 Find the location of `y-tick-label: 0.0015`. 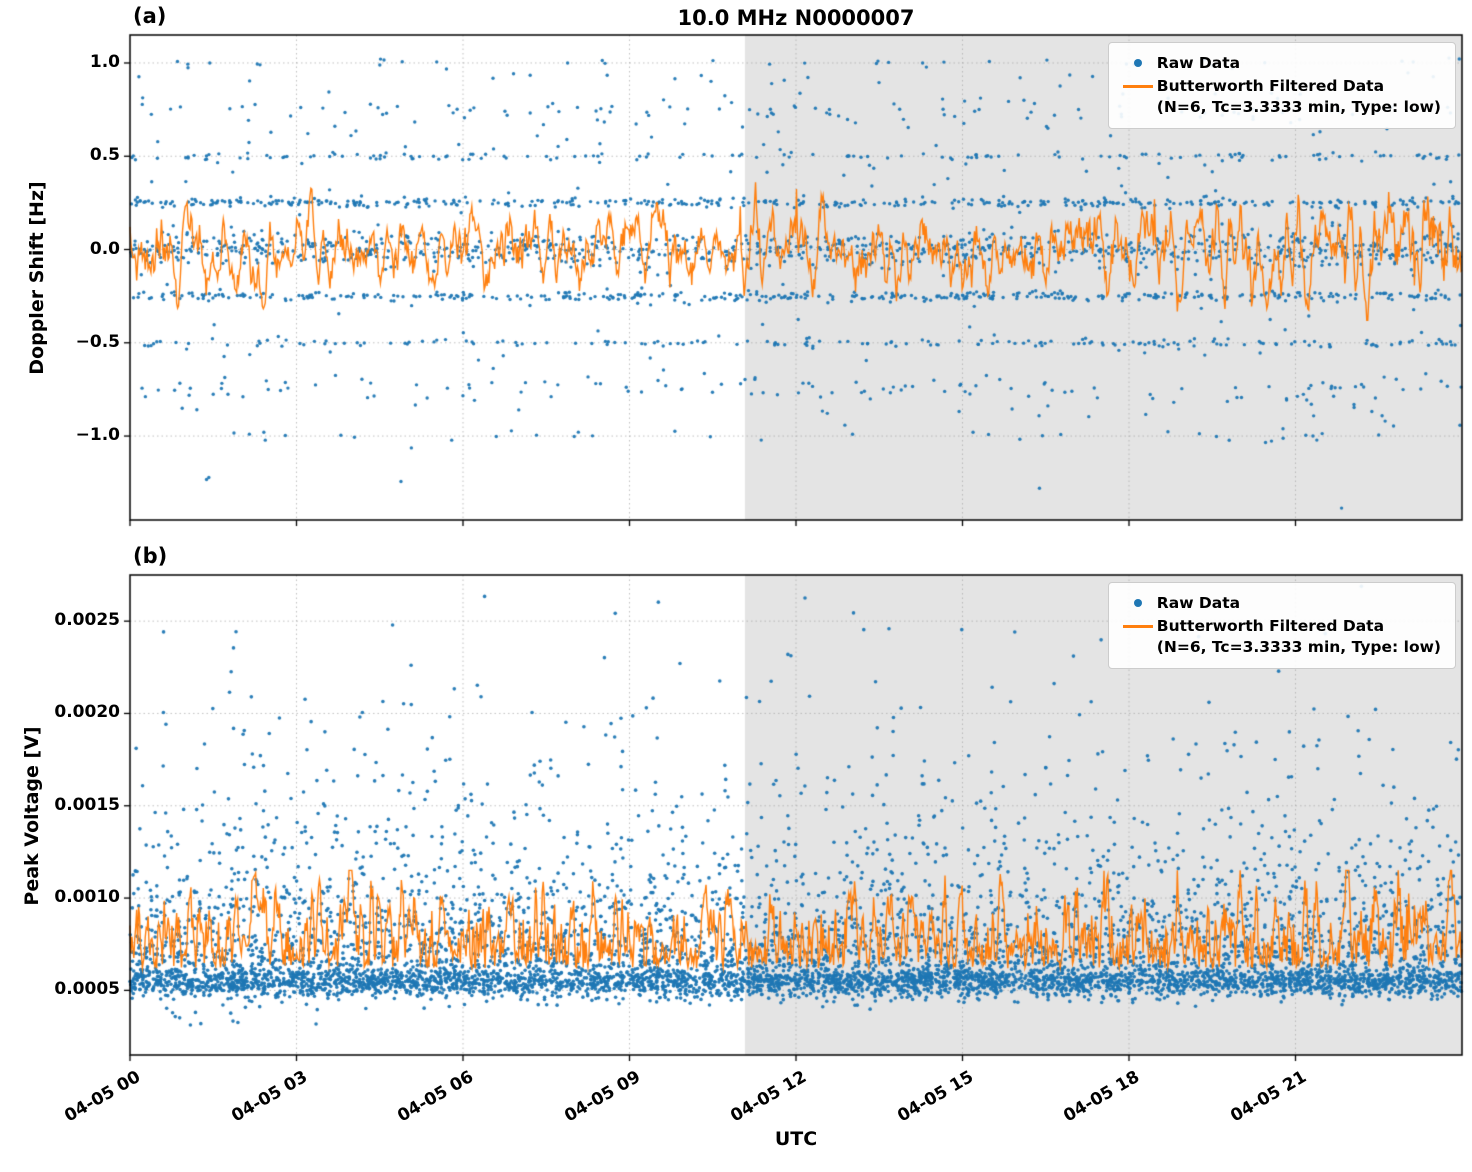

y-tick-label: 0.0015 is located at coordinates (87, 804).